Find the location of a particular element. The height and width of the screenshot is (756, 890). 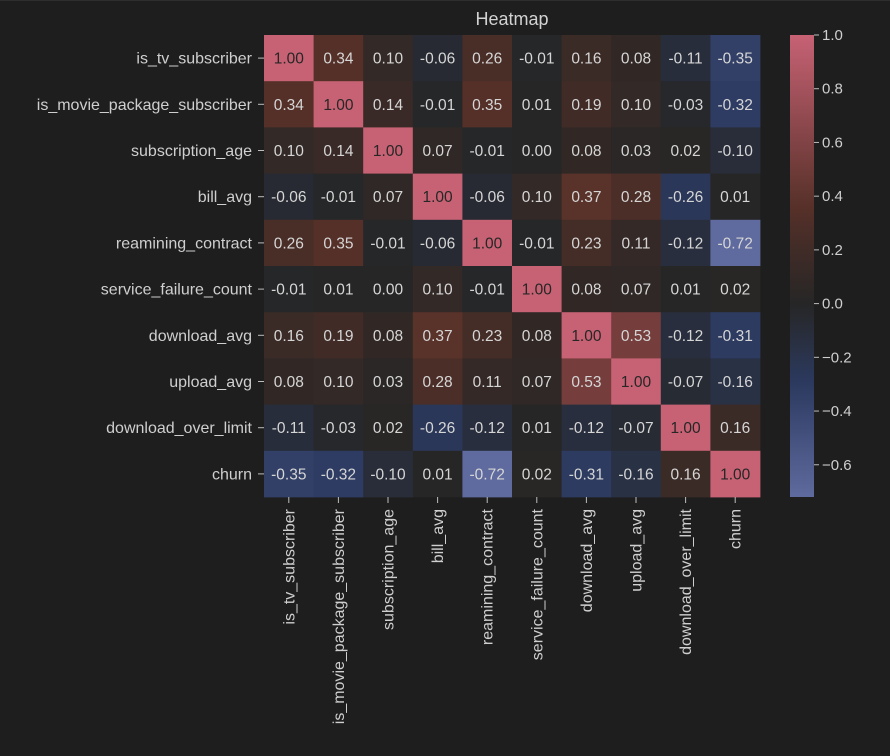

cell-value-label: -0.16 is located at coordinates (735, 382).